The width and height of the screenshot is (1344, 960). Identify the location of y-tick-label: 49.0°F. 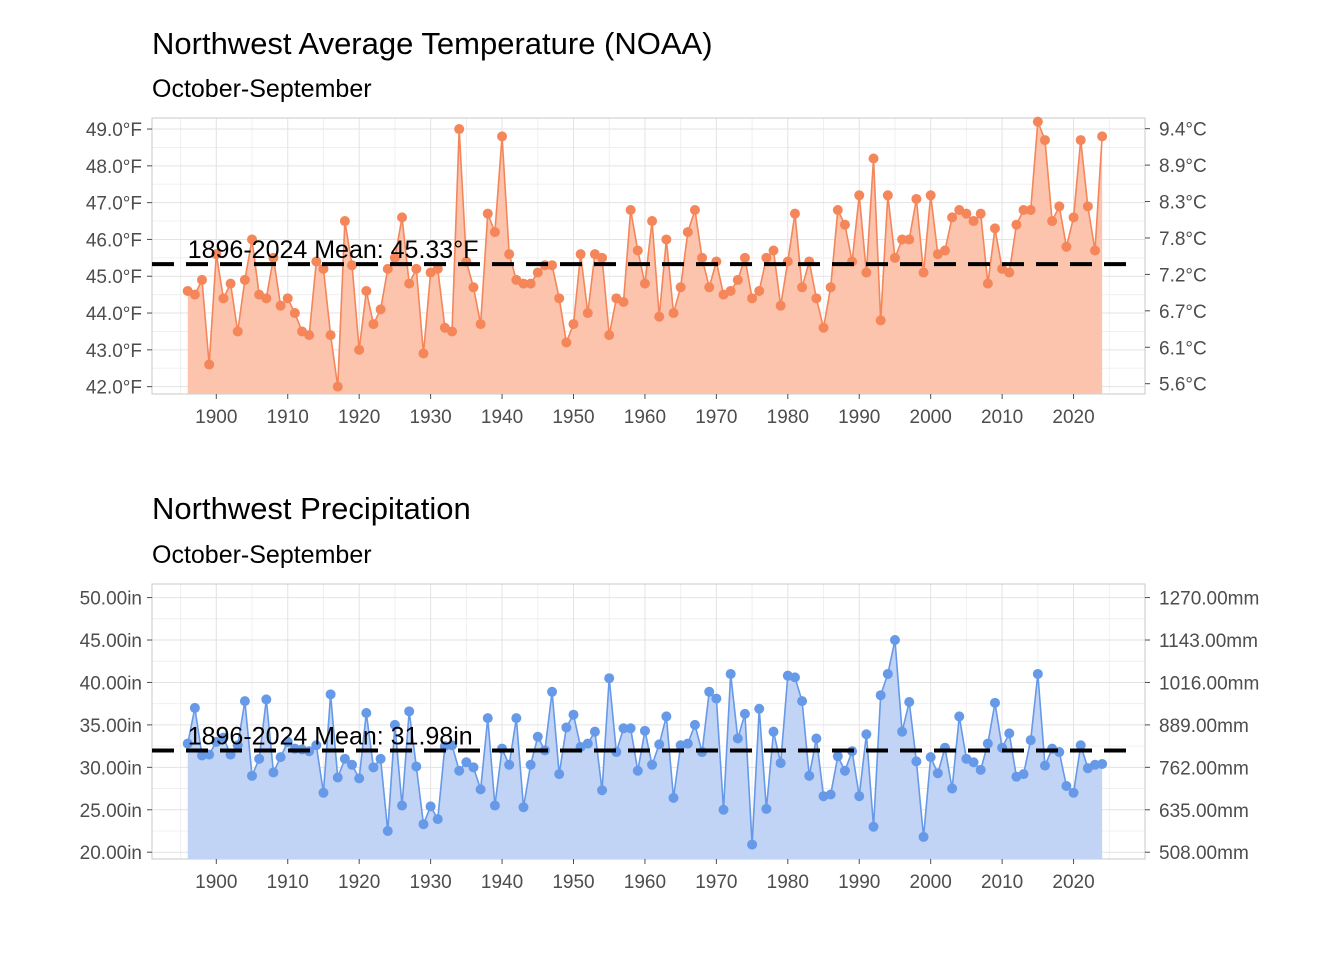
(114, 130).